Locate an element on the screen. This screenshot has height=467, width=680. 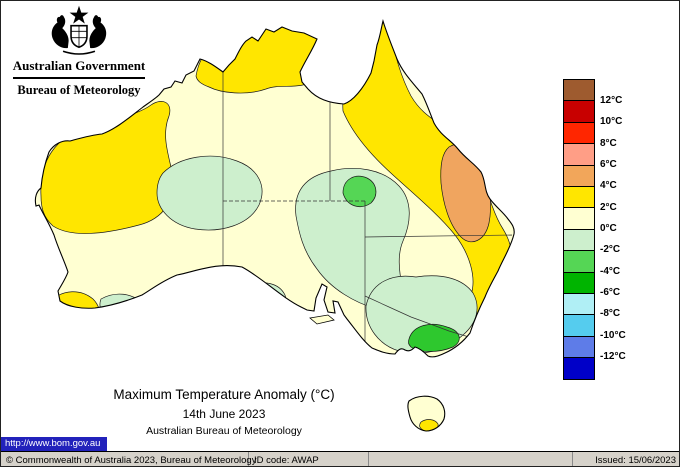
legend-label: -12°C is located at coordinates (613, 356).